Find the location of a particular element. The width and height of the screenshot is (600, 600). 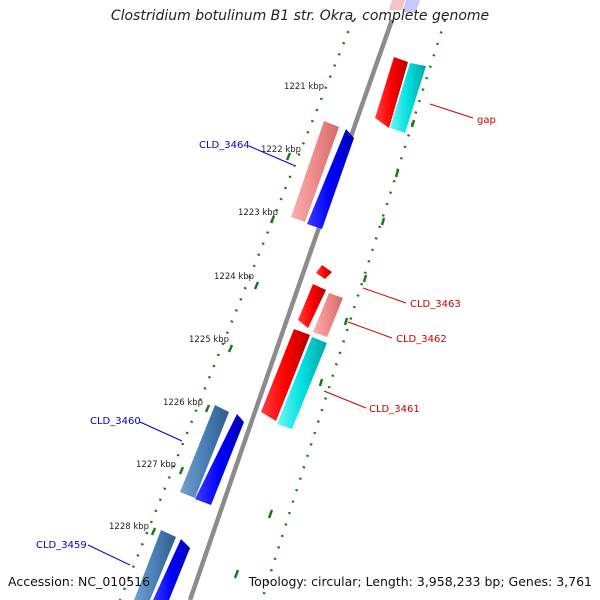

gene-label-gap: gap is located at coordinates (486, 120).